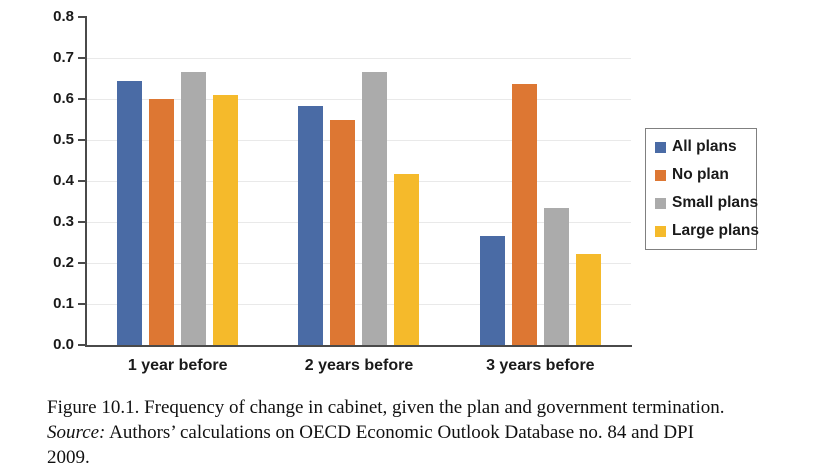 The height and width of the screenshot is (473, 827). I want to click on bar-large-plans-2-years-before, so click(407, 259).